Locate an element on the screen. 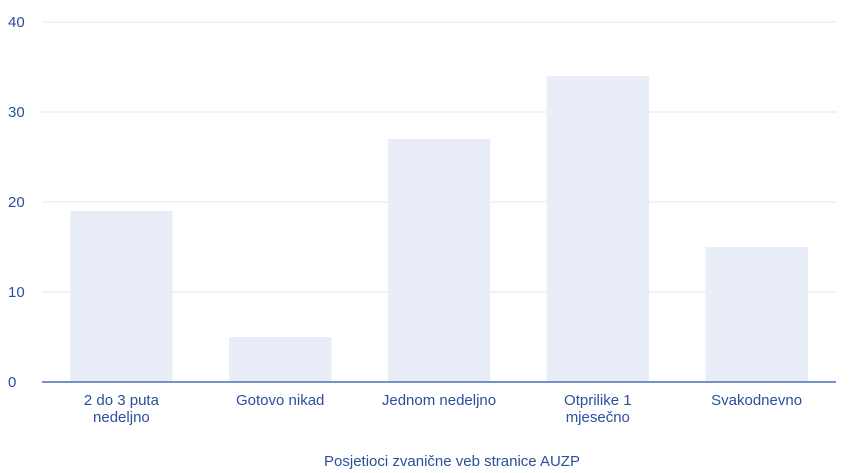 The height and width of the screenshot is (473, 854). x-tick-label-line: 2 do 3 puta is located at coordinates (122, 400).